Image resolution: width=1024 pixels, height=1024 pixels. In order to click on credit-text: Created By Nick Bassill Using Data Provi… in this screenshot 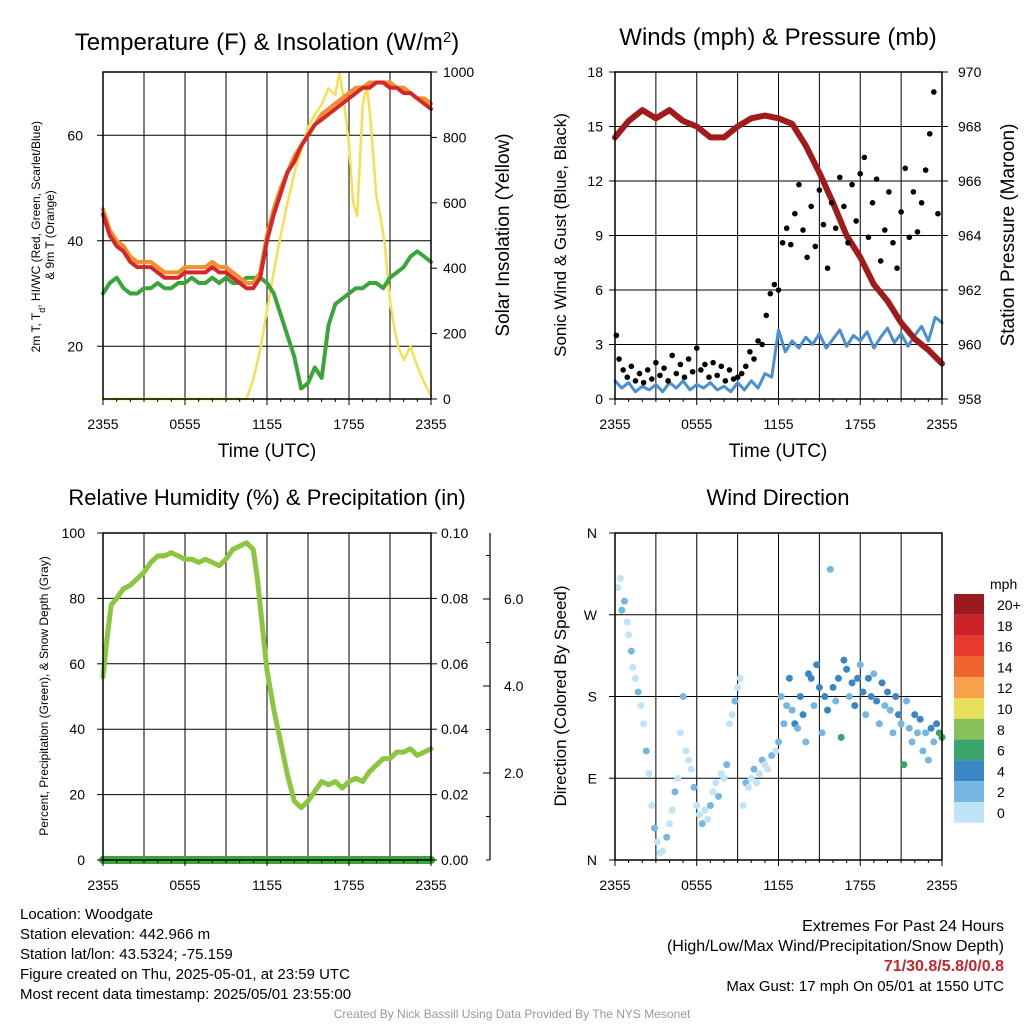, I will do `click(512, 1014)`.